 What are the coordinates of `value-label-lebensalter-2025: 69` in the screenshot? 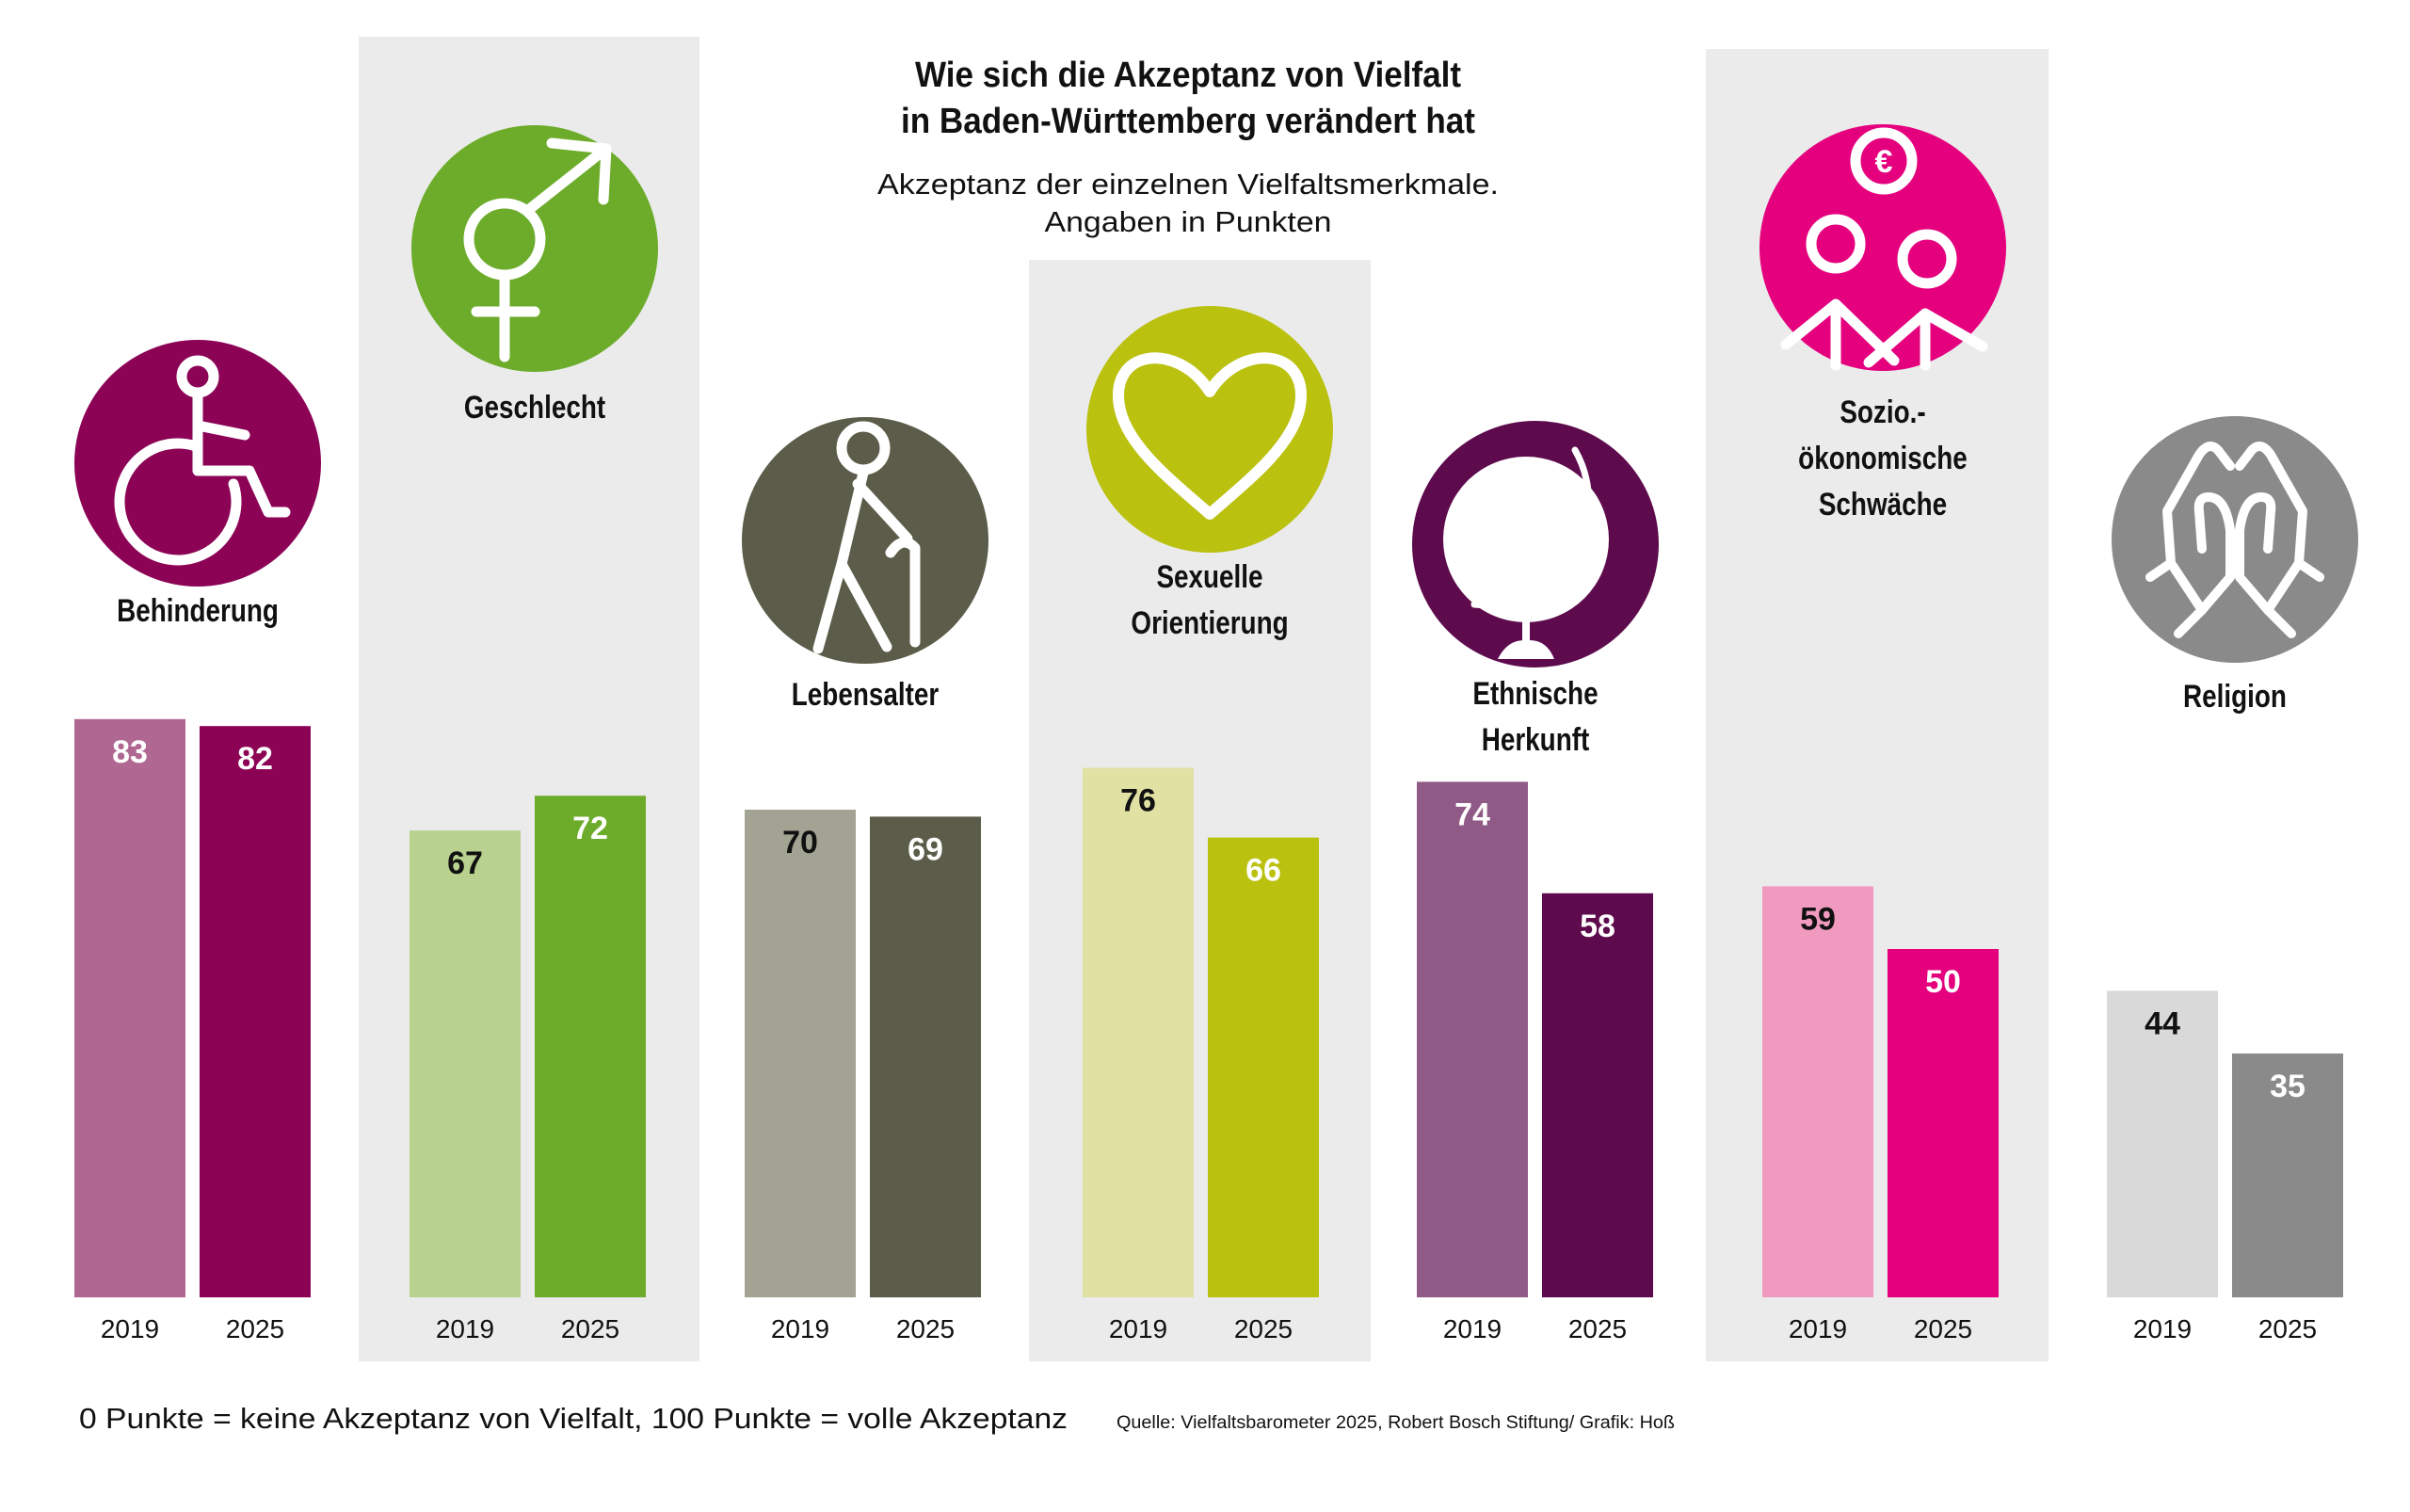 It's located at (925, 849).